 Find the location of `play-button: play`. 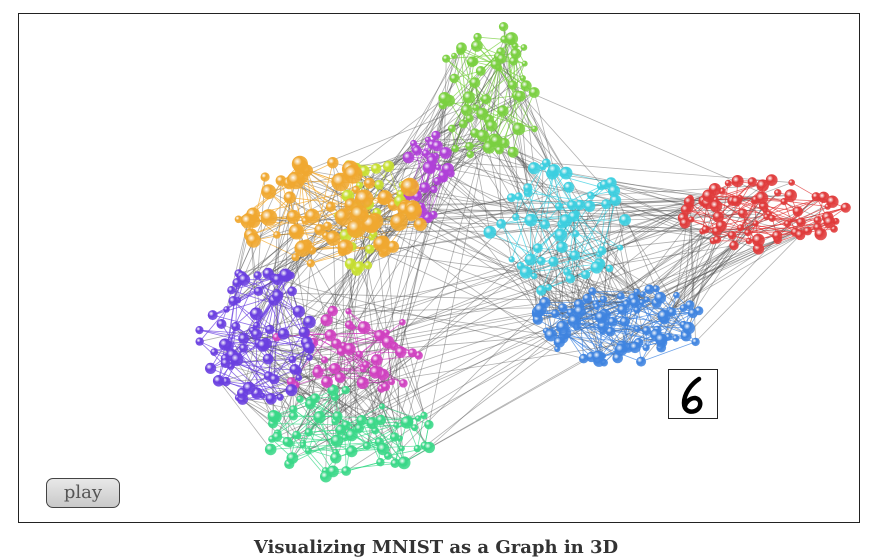

play-button: play is located at coordinates (83, 493).